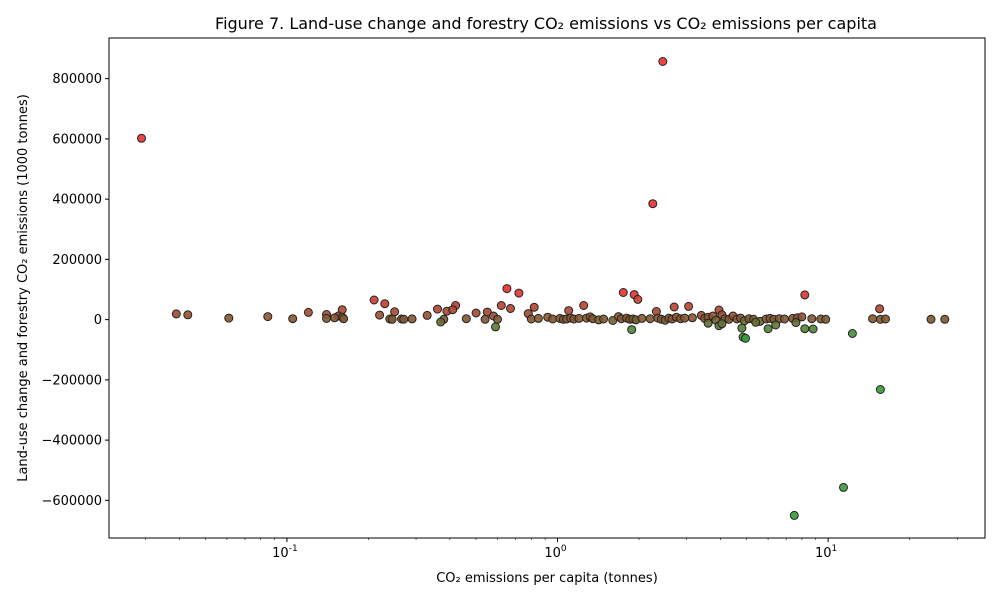  I want to click on y-tick-label: 800000, so click(77, 79).